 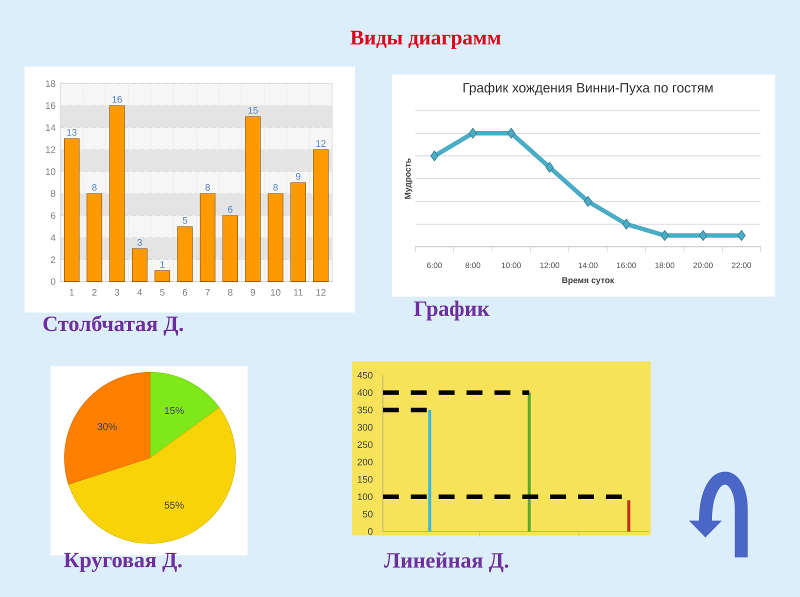 I want to click on y-tick-label: 18, so click(x=51, y=83).